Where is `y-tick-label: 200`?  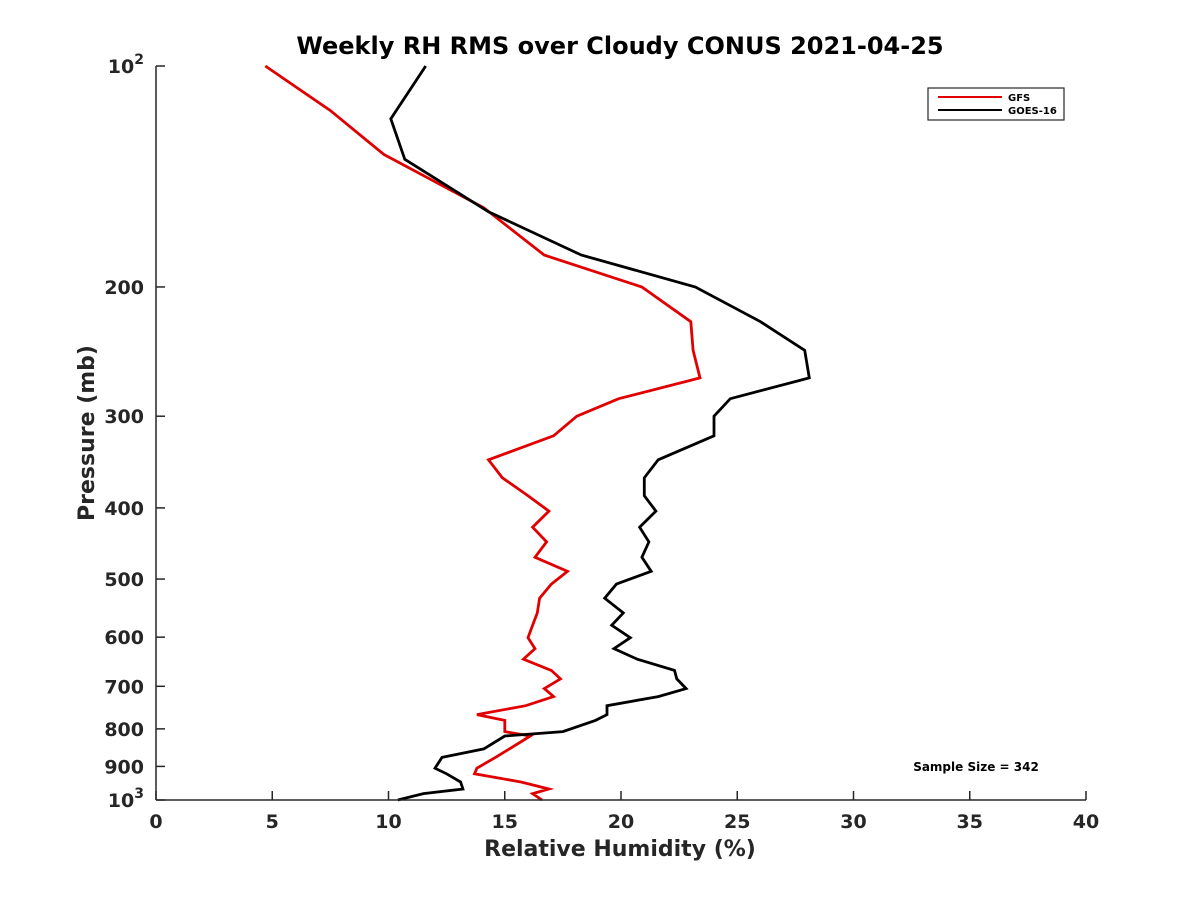
y-tick-label: 200 is located at coordinates (124, 288).